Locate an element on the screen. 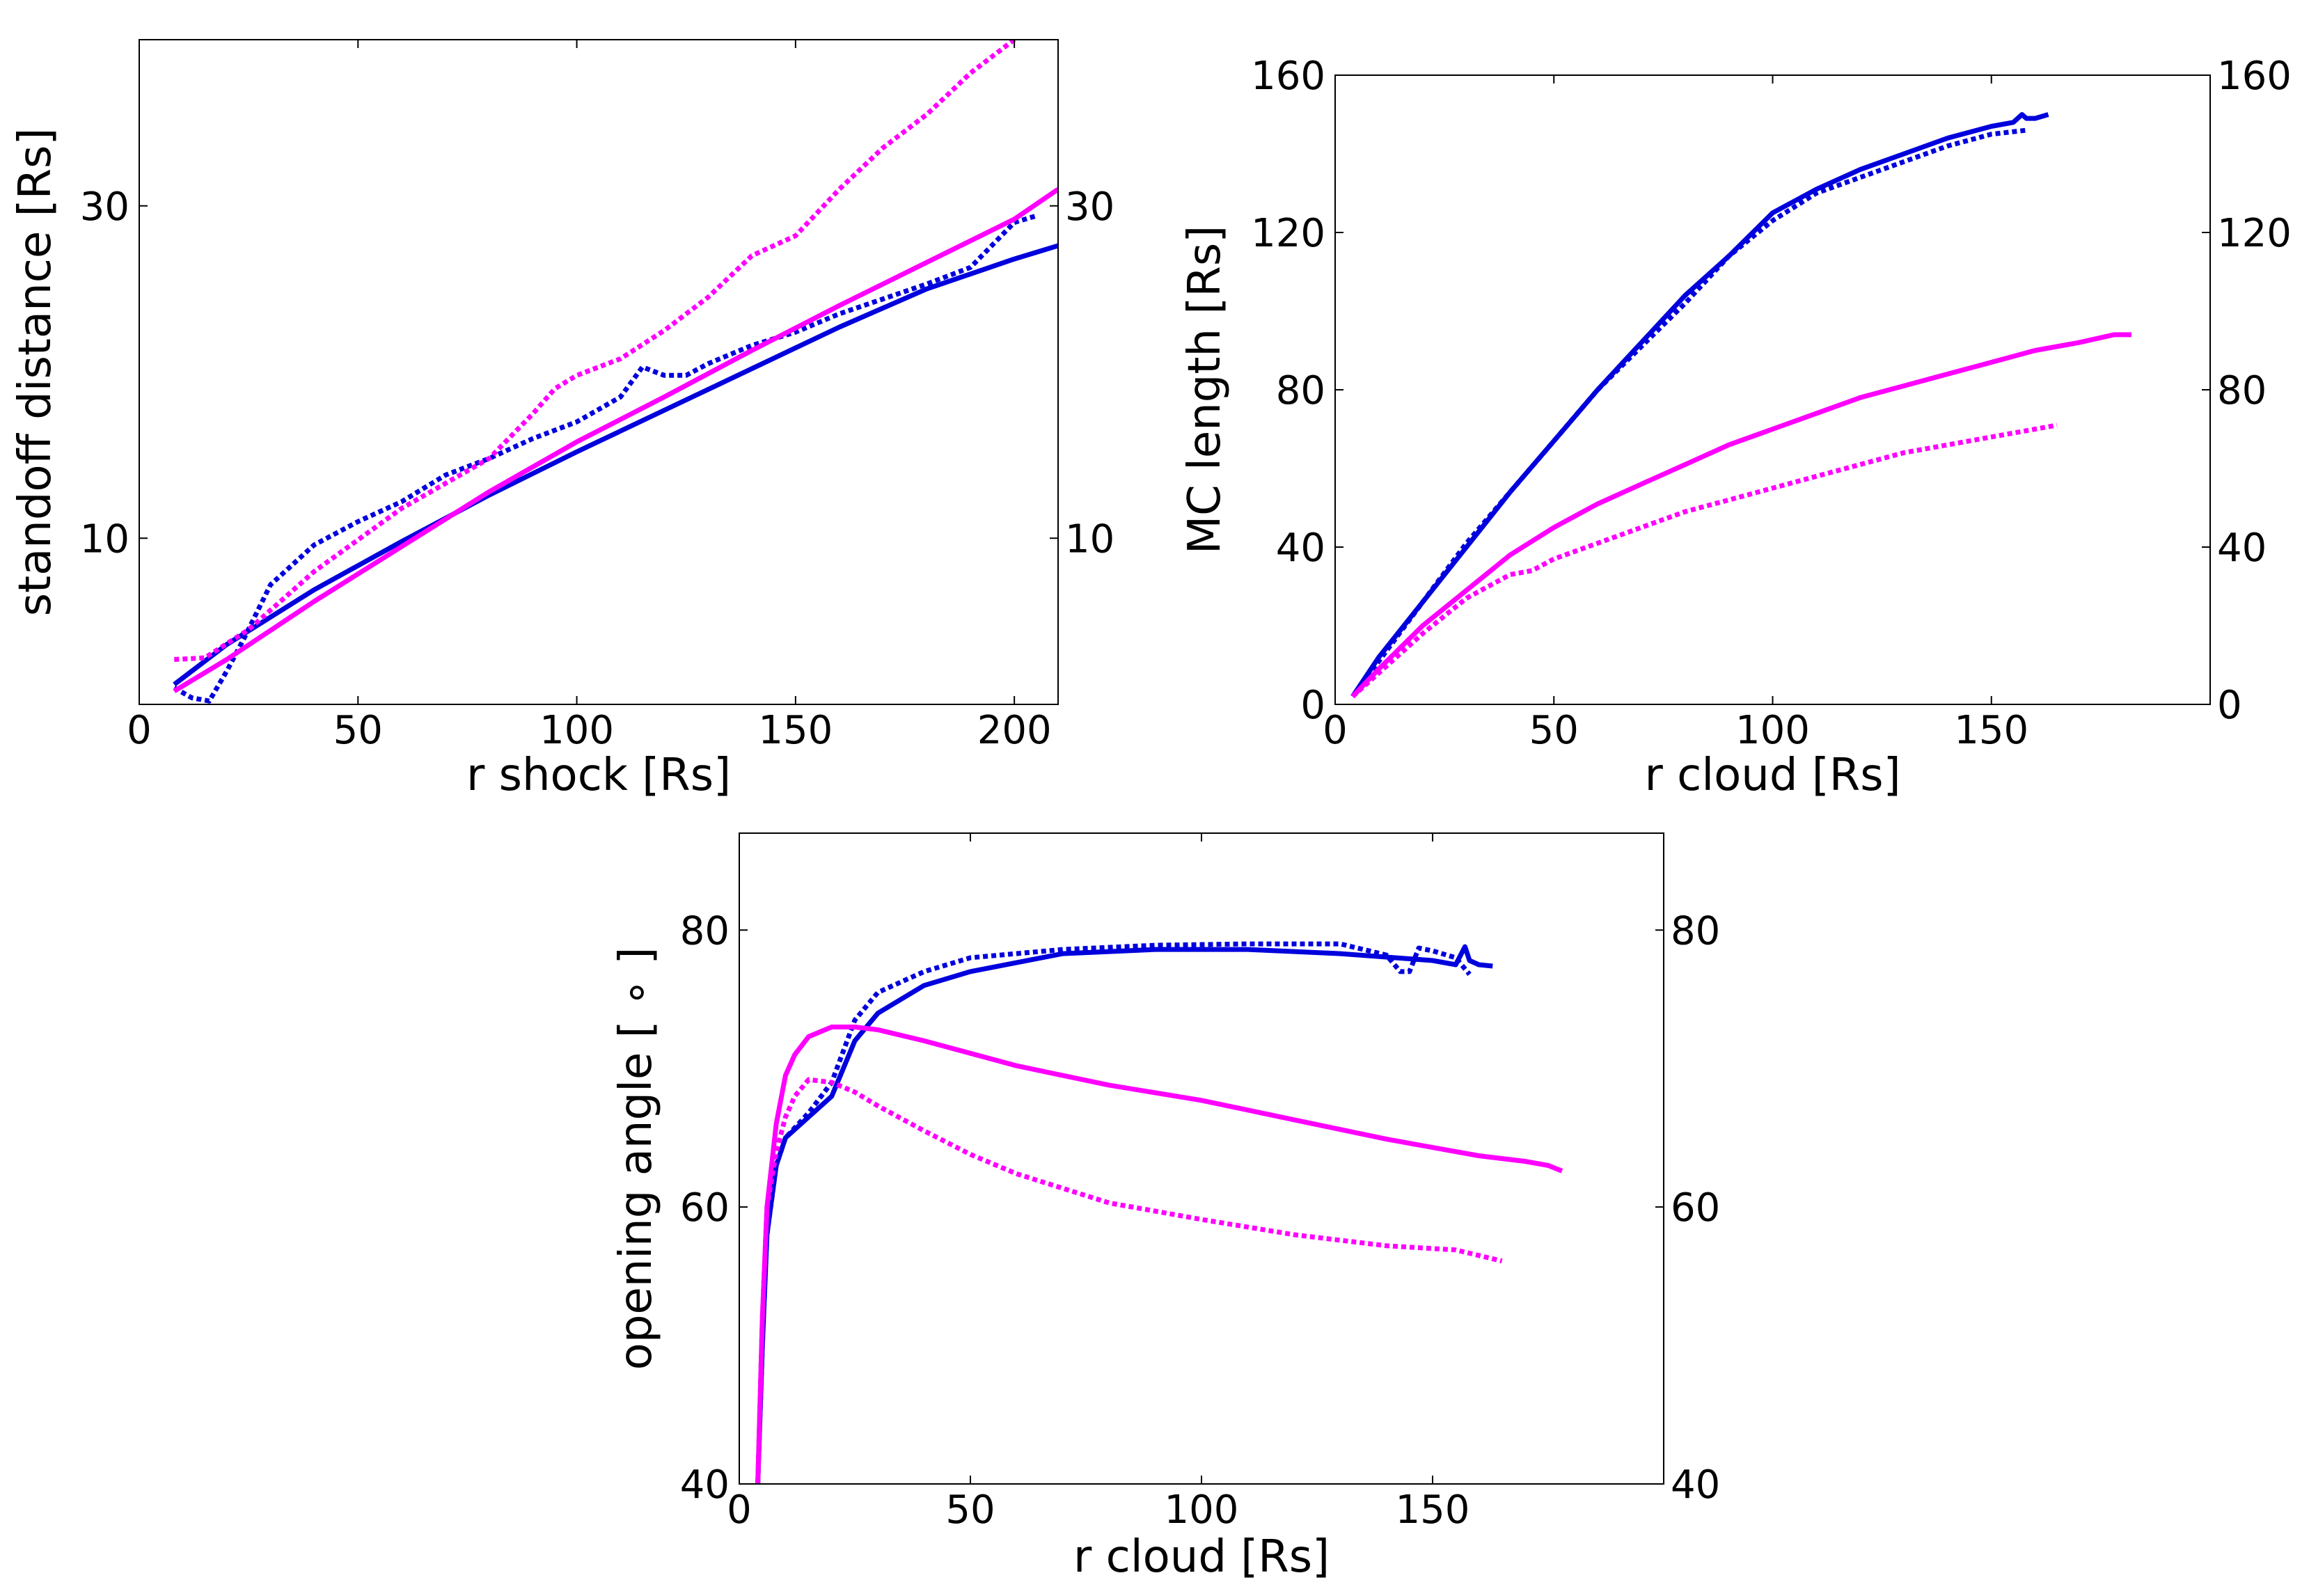  y-tick-label-right: 30 is located at coordinates (1089, 207).